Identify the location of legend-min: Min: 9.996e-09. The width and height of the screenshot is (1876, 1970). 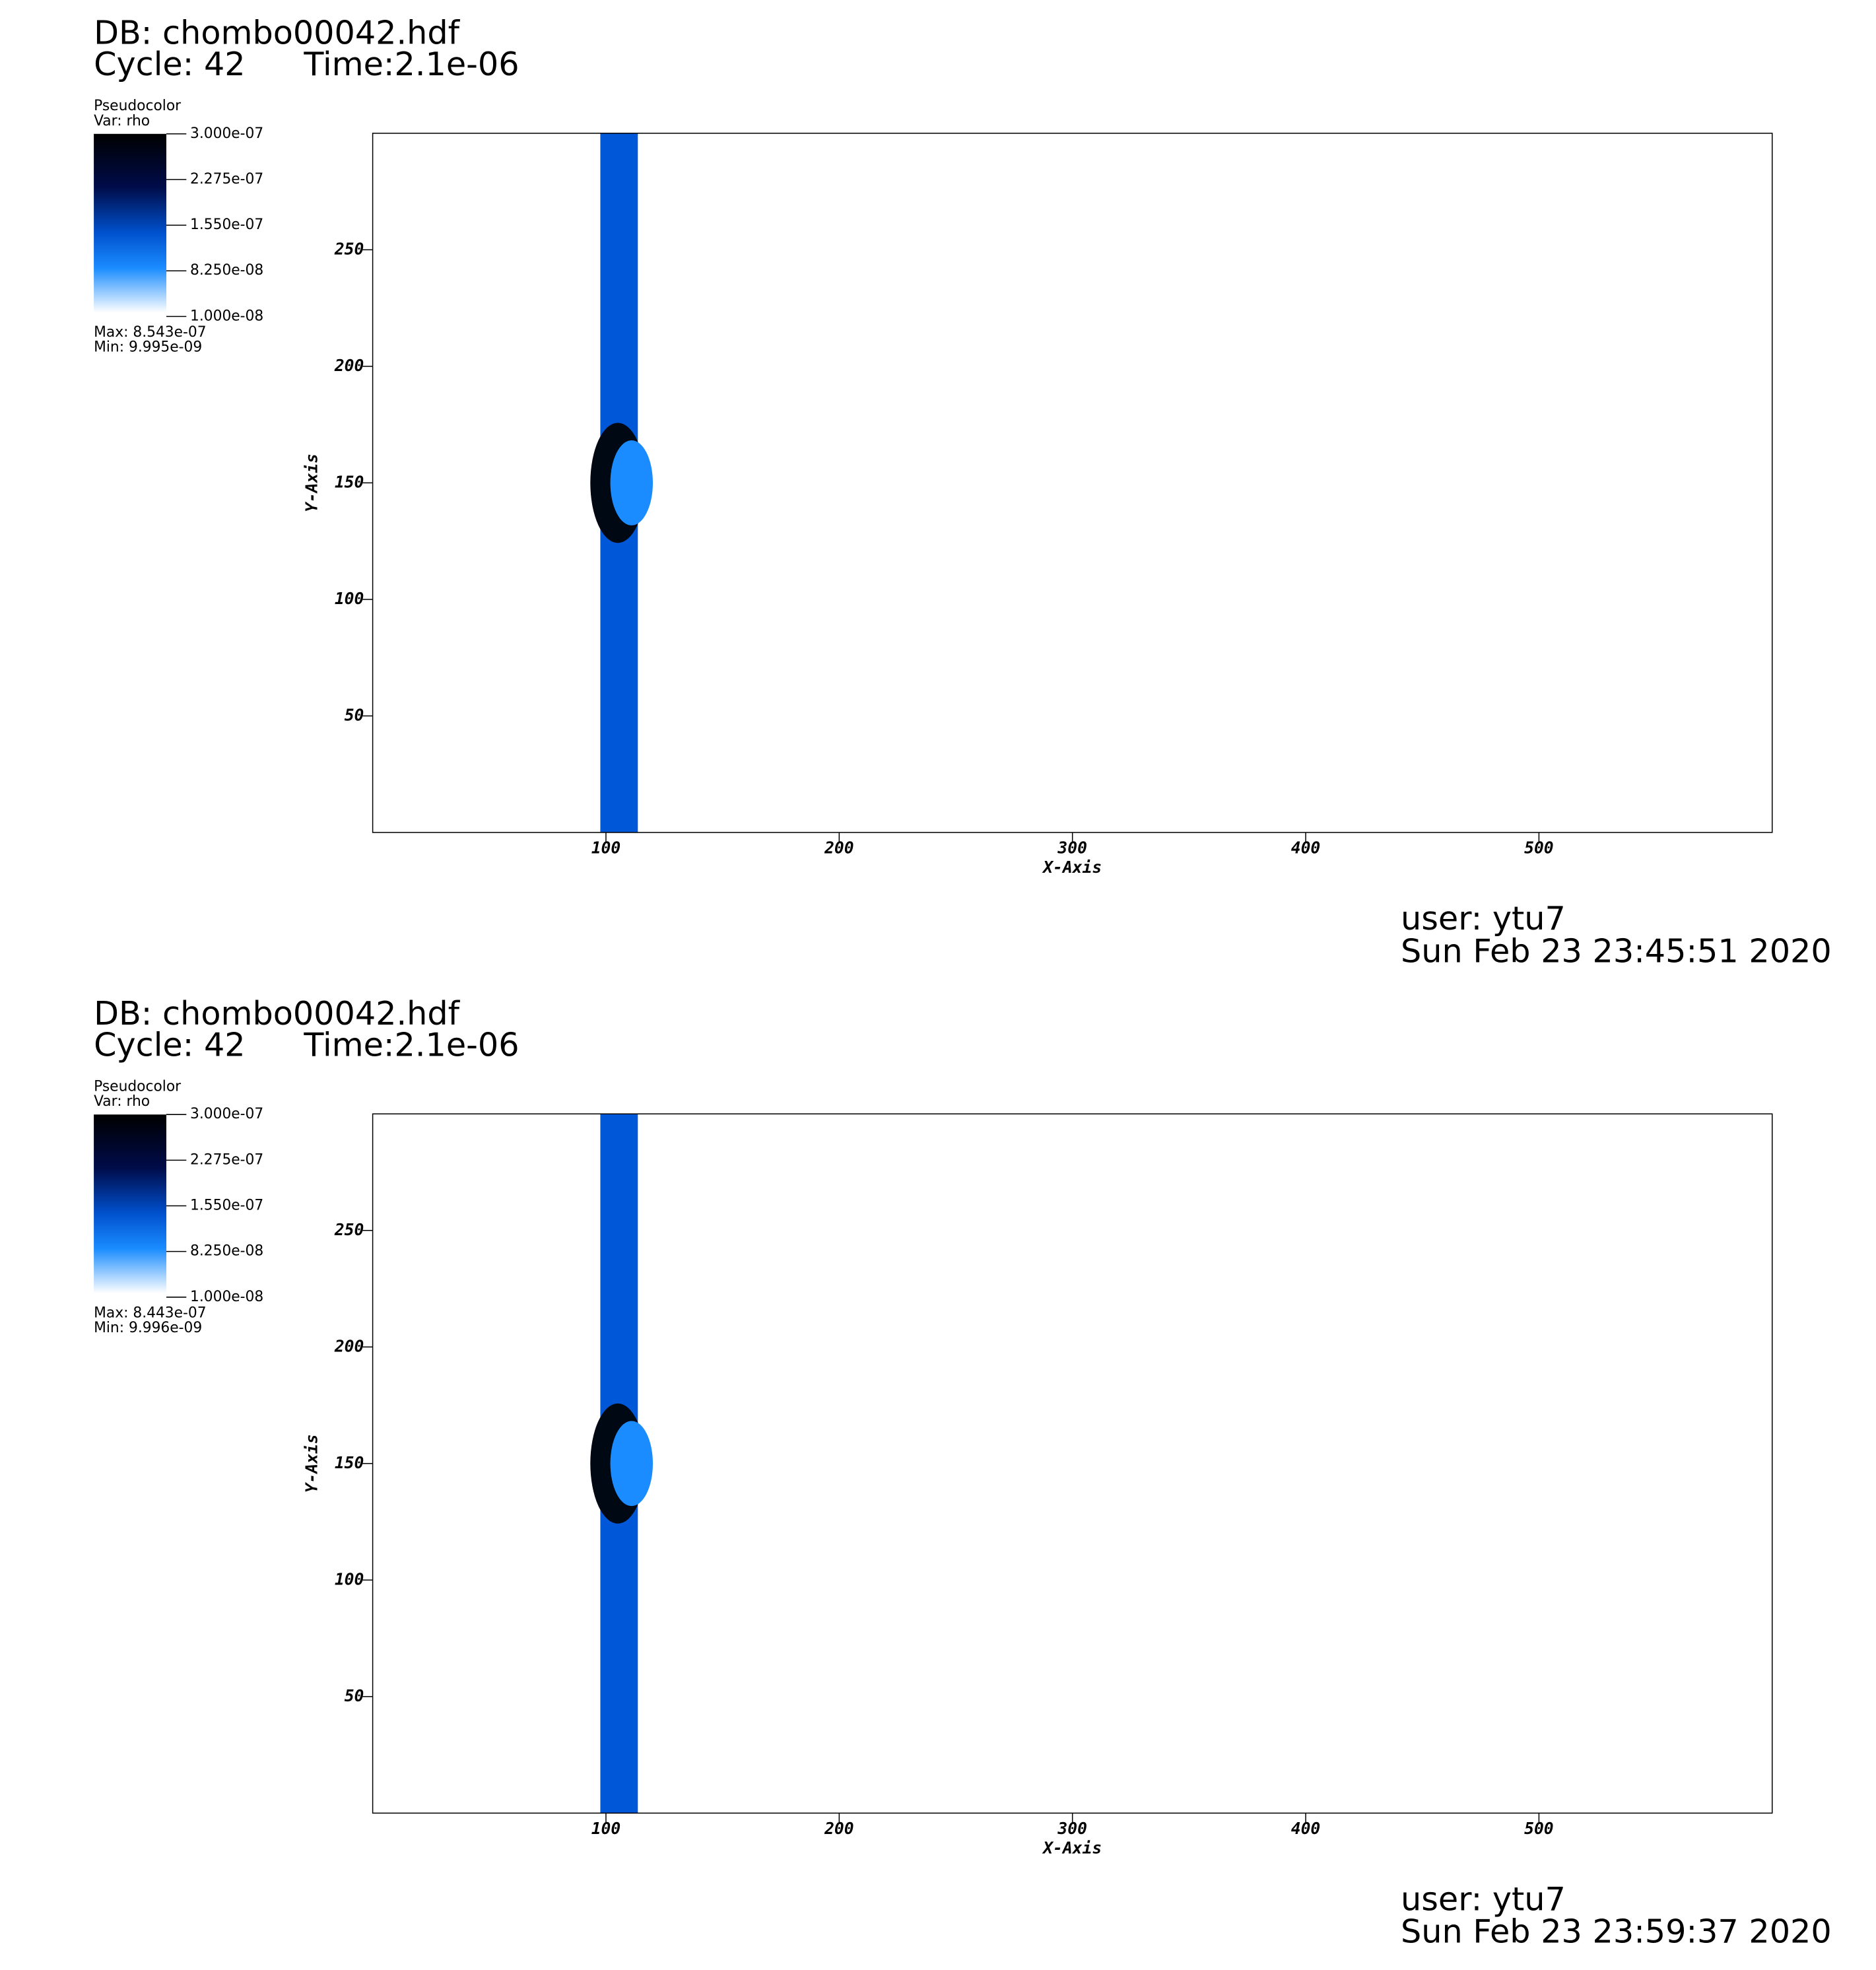
(148, 1328).